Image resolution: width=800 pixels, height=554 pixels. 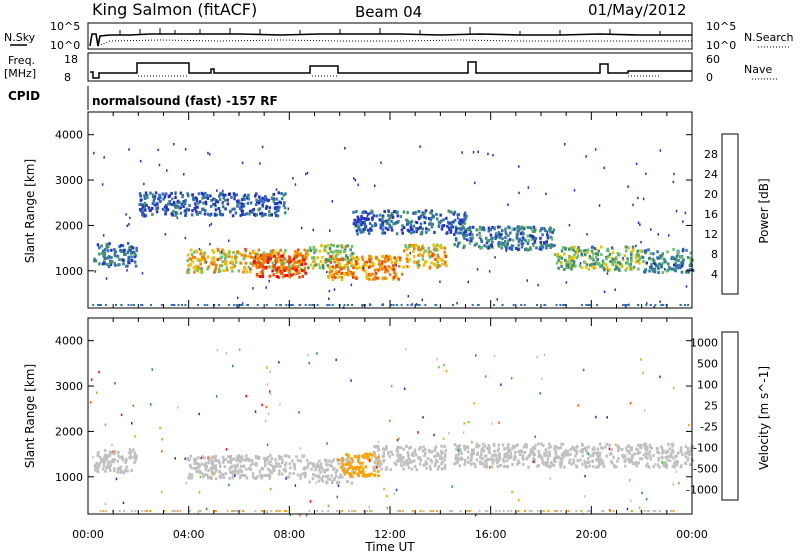 What do you see at coordinates (88, 534) in the screenshot?
I see `x-tick-label: 00:00` at bounding box center [88, 534].